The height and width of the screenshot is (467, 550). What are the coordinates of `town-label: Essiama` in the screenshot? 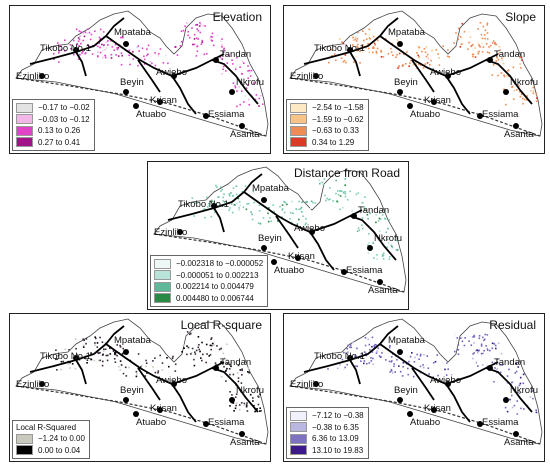 It's located at (500, 114).